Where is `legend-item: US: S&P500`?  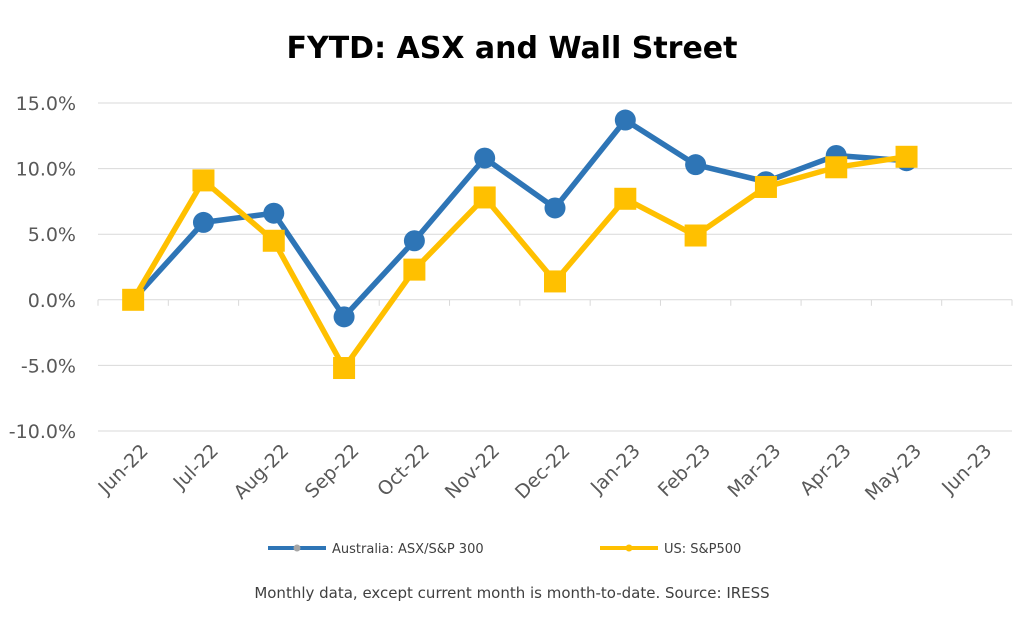
legend-item: US: S&P500 is located at coordinates (670, 549).